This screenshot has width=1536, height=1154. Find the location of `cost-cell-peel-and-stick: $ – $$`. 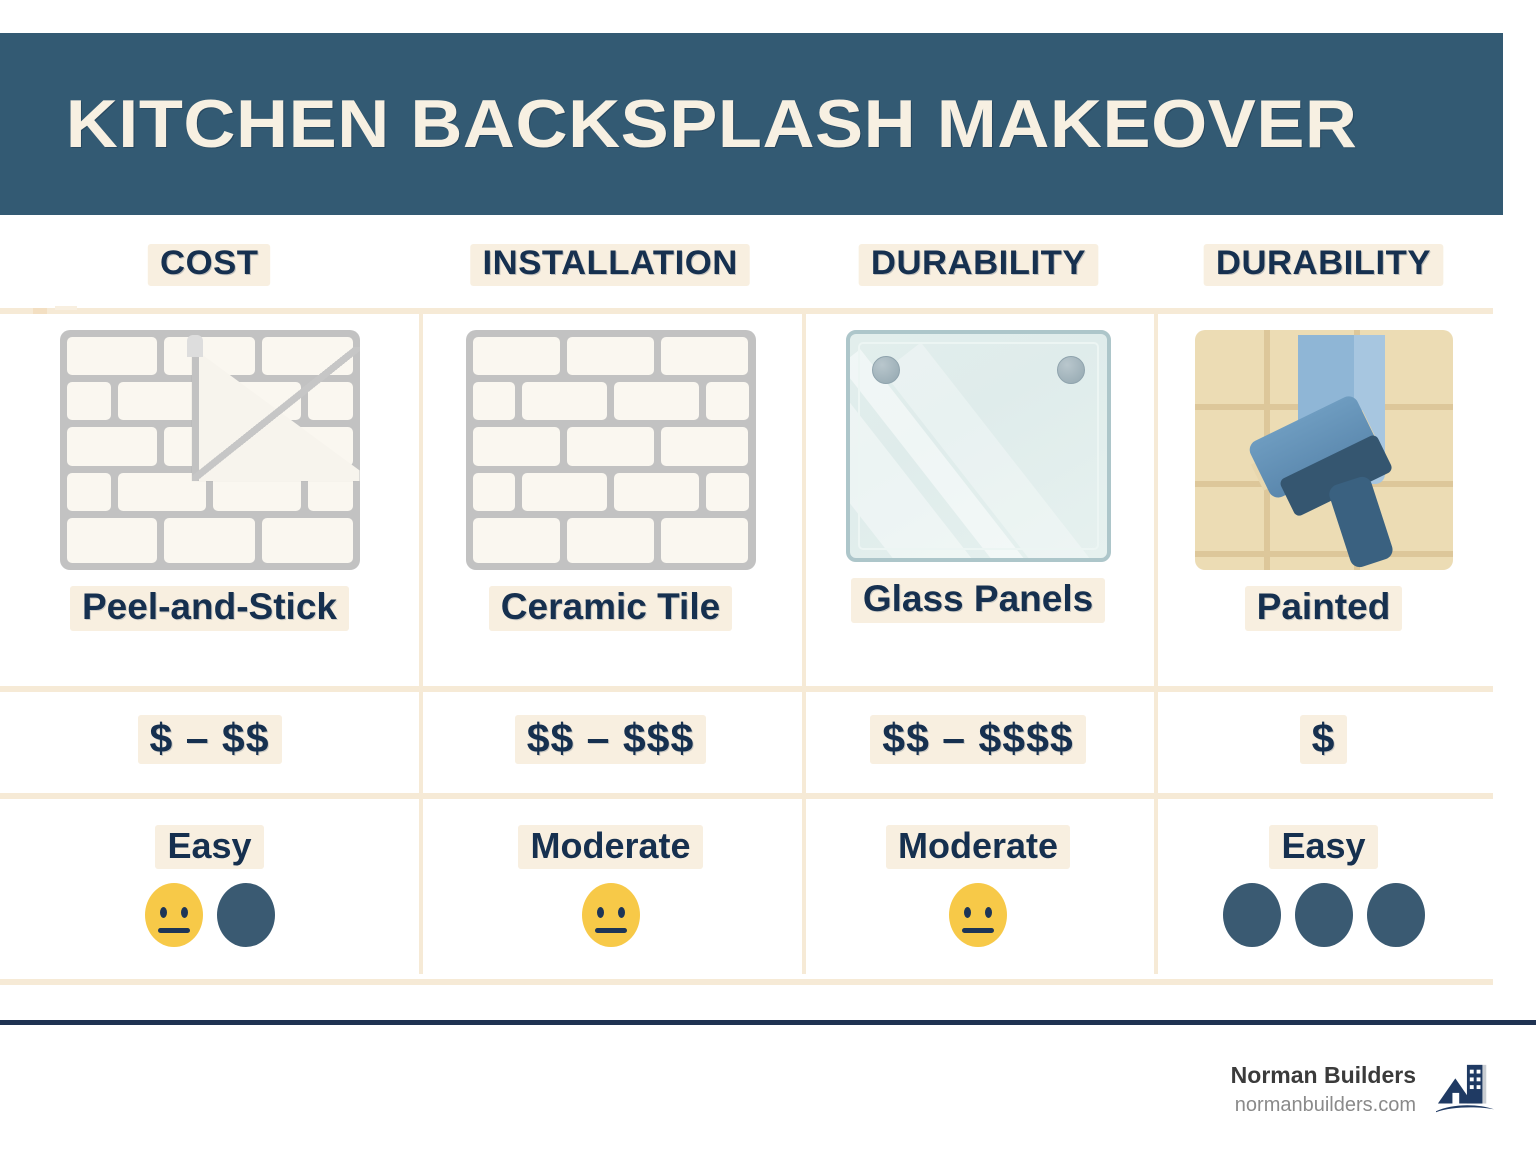

cost-cell-peel-and-stick: $ – $$ is located at coordinates (209, 739).